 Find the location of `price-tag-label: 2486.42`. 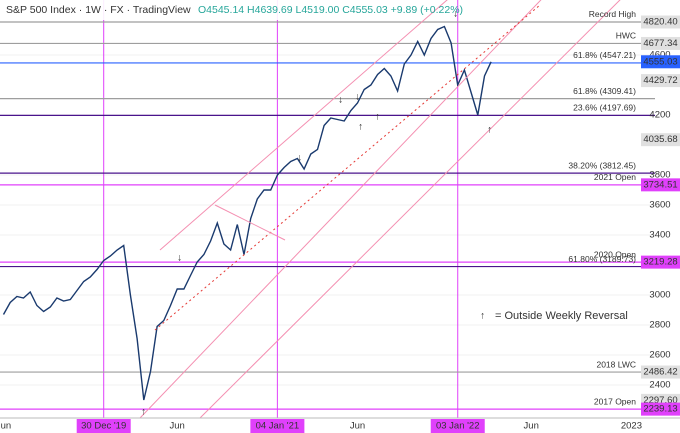

price-tag-label: 2486.42 is located at coordinates (660, 372).